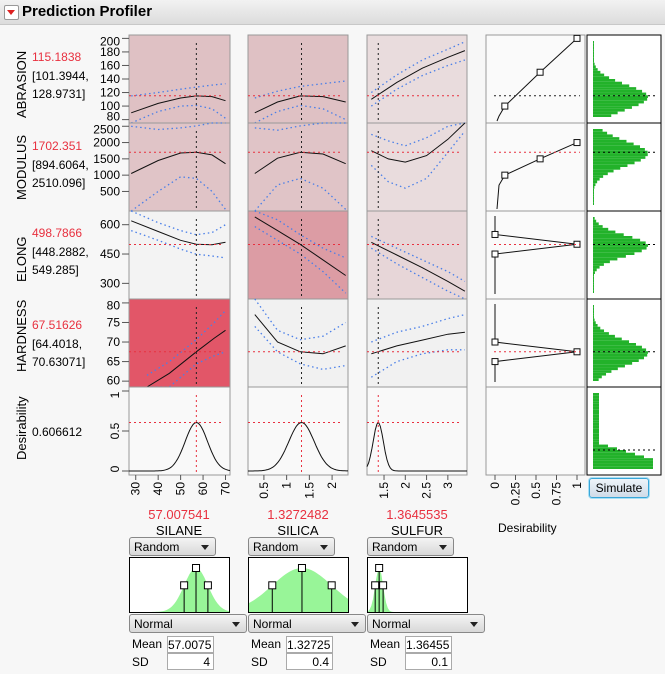 The height and width of the screenshot is (674, 665). What do you see at coordinates (291, 546) in the screenshot?
I see `mode-dropdown-silica: Random` at bounding box center [291, 546].